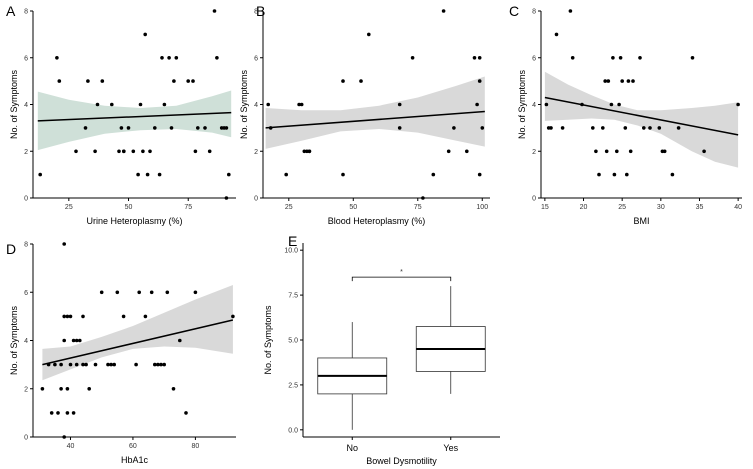  What do you see at coordinates (134, 116) in the screenshot?
I see `regression-line` at bounding box center [134, 116].